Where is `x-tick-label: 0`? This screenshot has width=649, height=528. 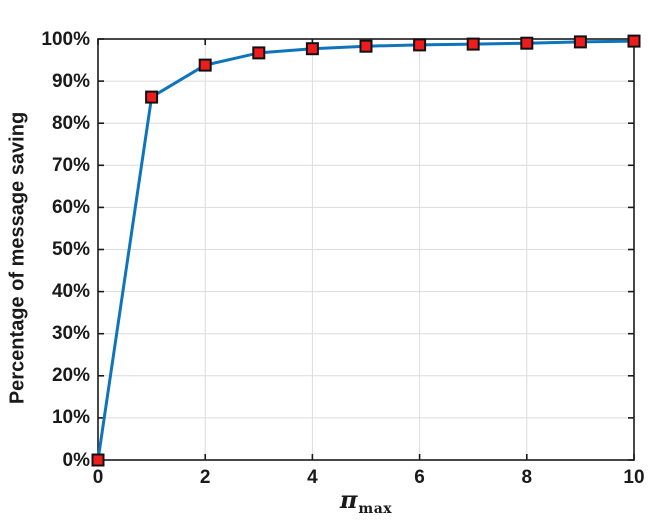
x-tick-label: 0 is located at coordinates (98, 477).